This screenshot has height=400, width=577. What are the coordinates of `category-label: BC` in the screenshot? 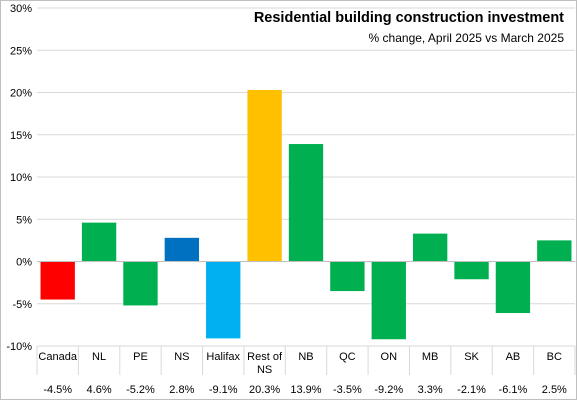 It's located at (554, 357).